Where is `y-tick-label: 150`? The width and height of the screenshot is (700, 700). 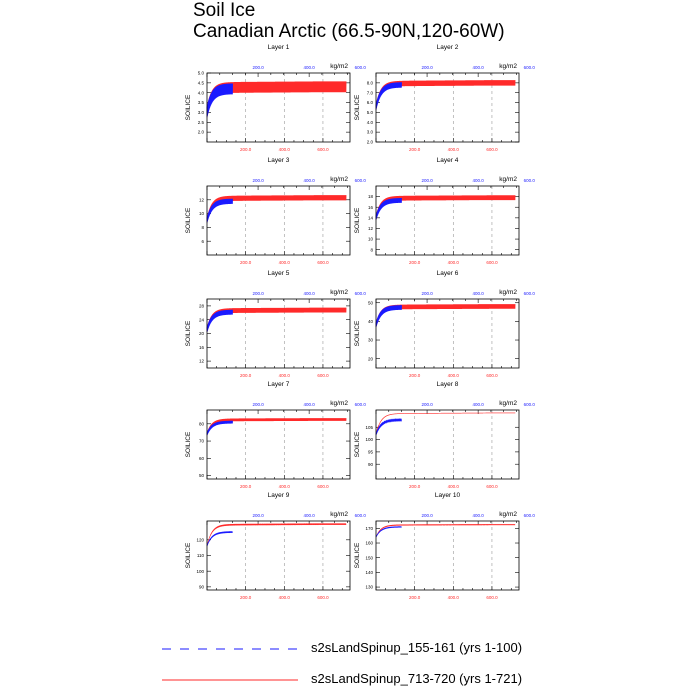 y-tick-label: 150 is located at coordinates (369, 557).